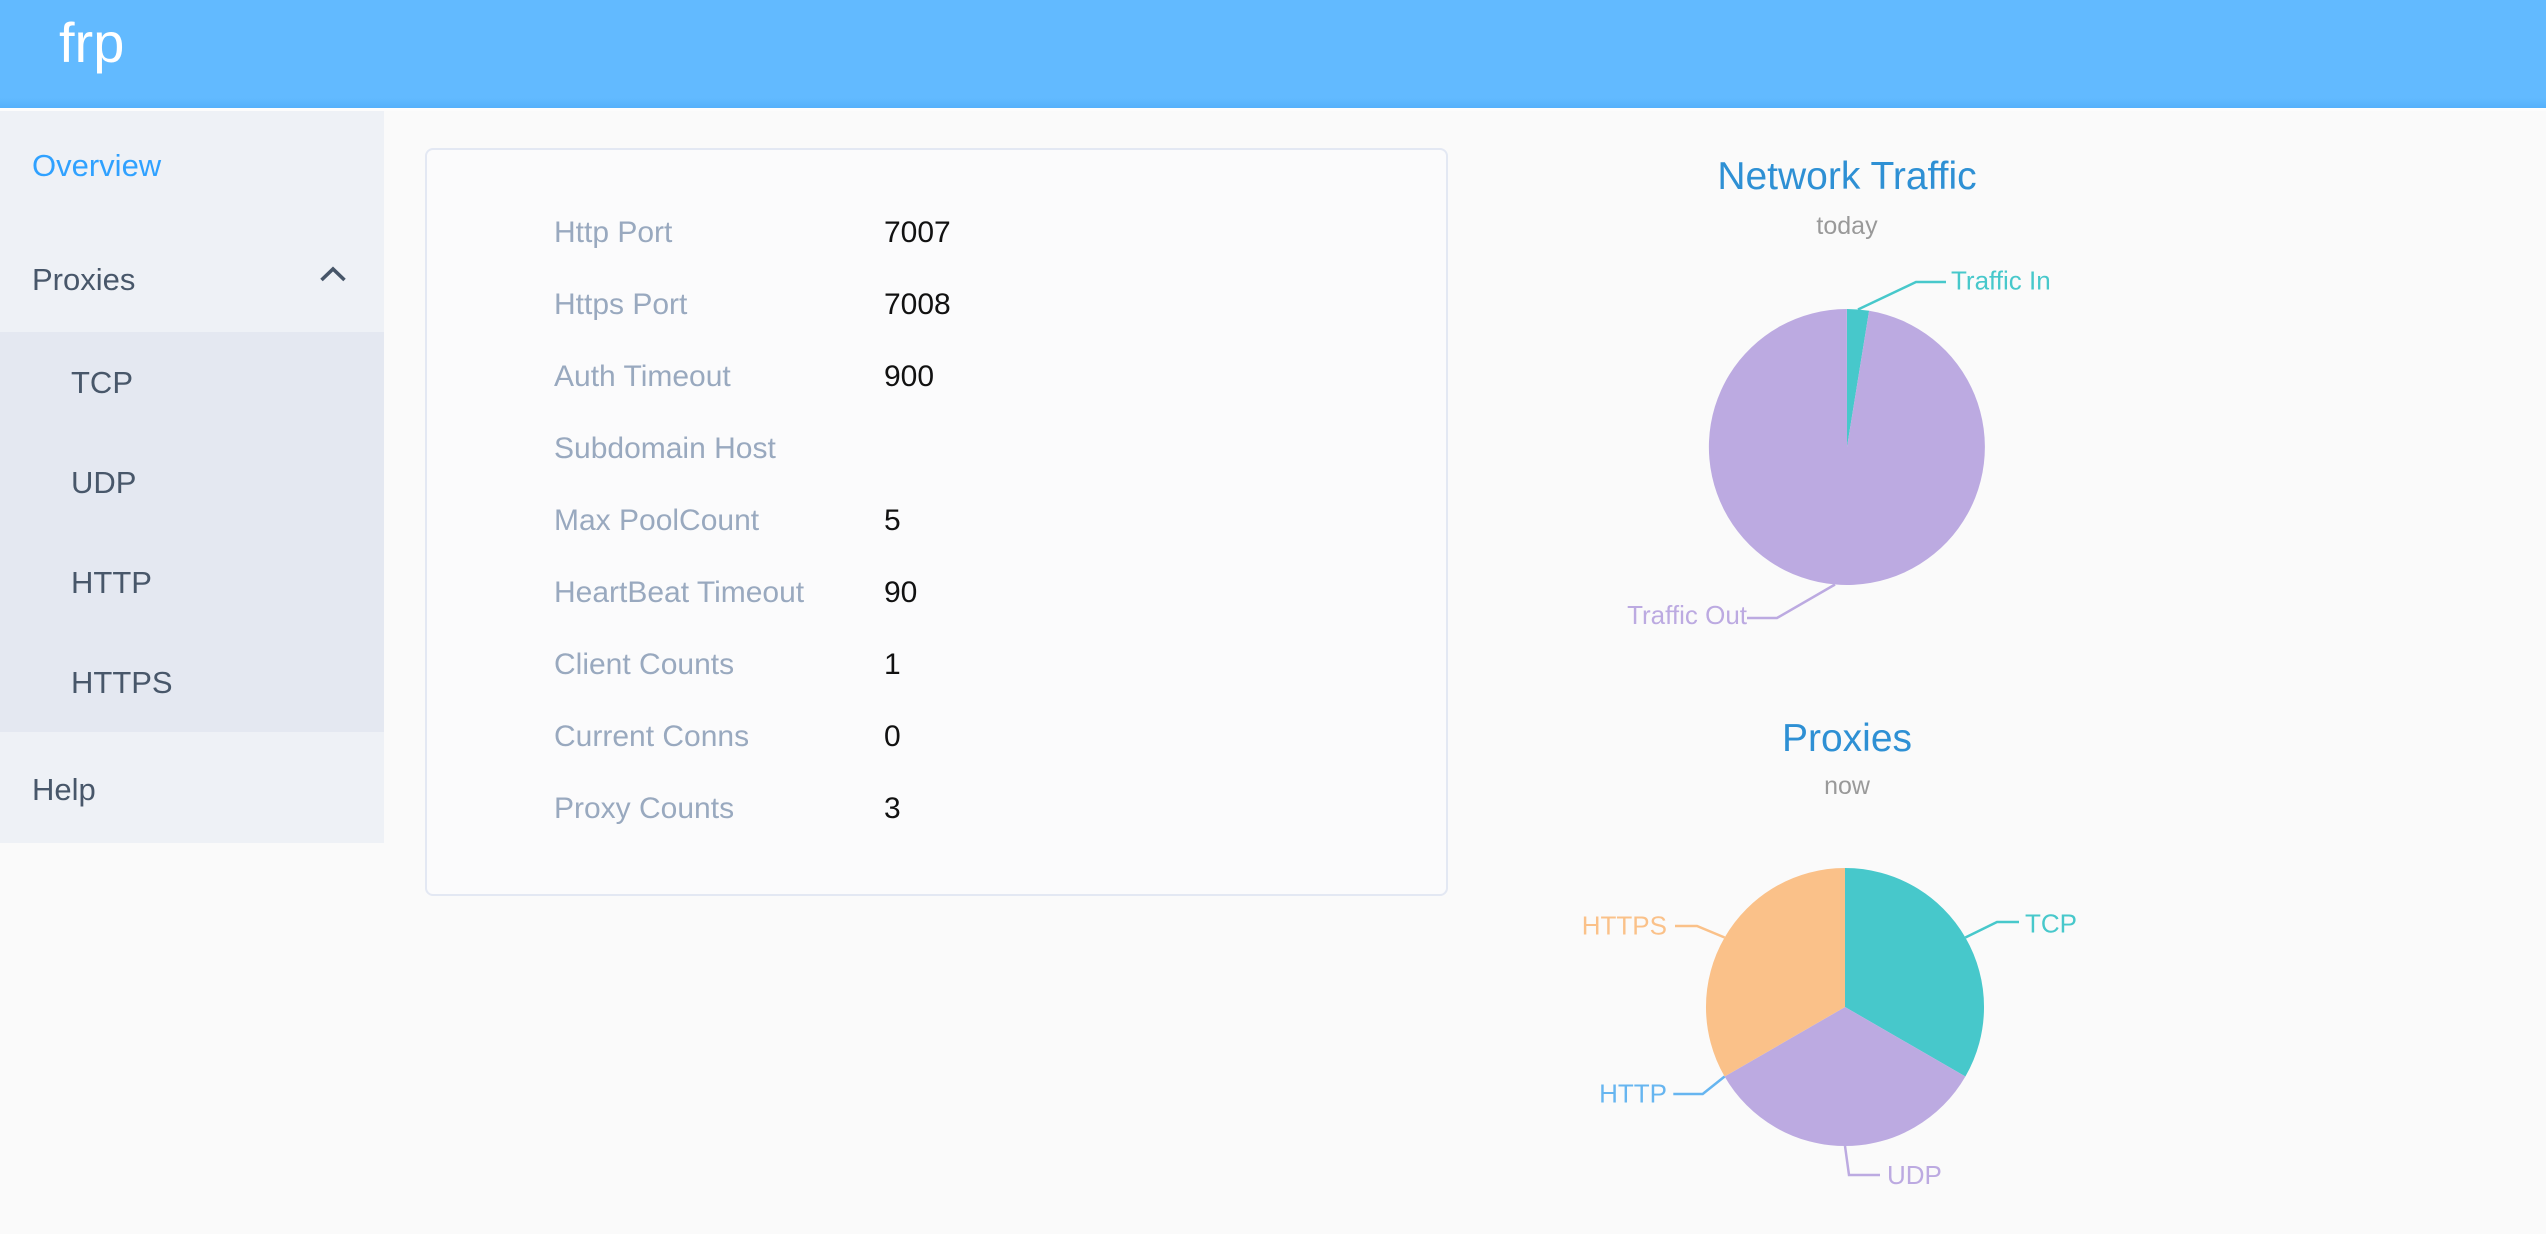  I want to click on svg-text: UDP, so click(1914, 1175).